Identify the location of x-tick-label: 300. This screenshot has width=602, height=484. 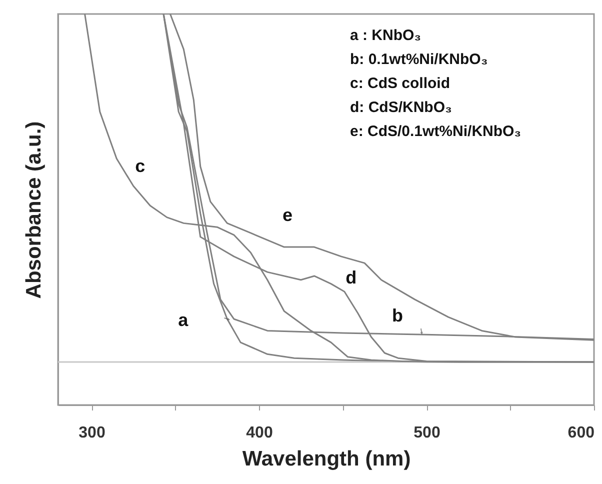
(92, 433).